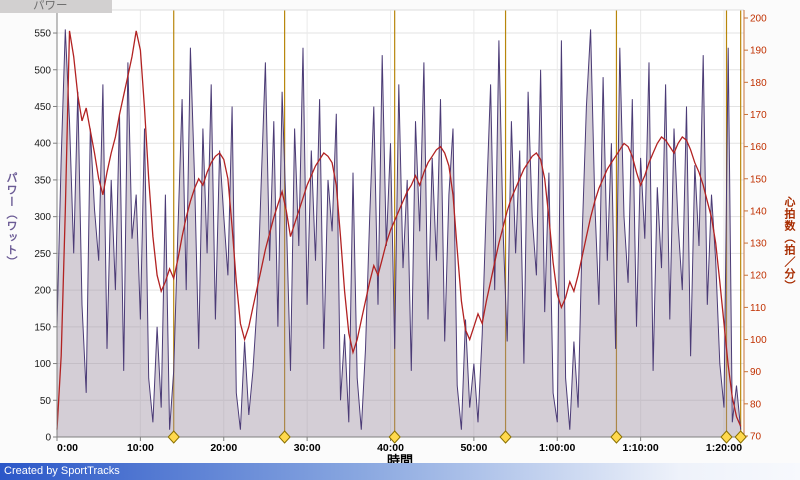 Image resolution: width=800 pixels, height=480 pixels. I want to click on status-bar: Created by SportTracks, so click(400, 471).